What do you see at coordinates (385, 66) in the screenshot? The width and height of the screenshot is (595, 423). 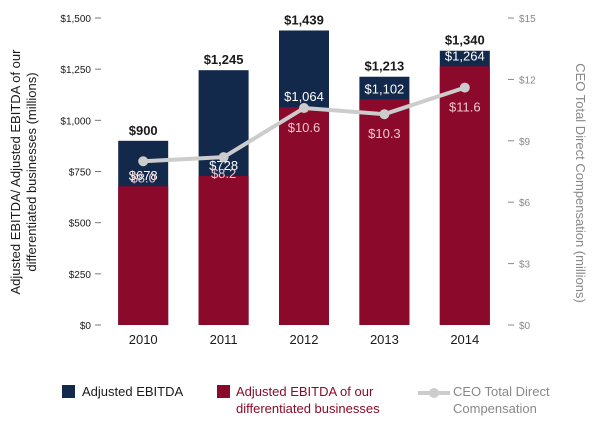 I see `total-value-label: $1,213` at bounding box center [385, 66].